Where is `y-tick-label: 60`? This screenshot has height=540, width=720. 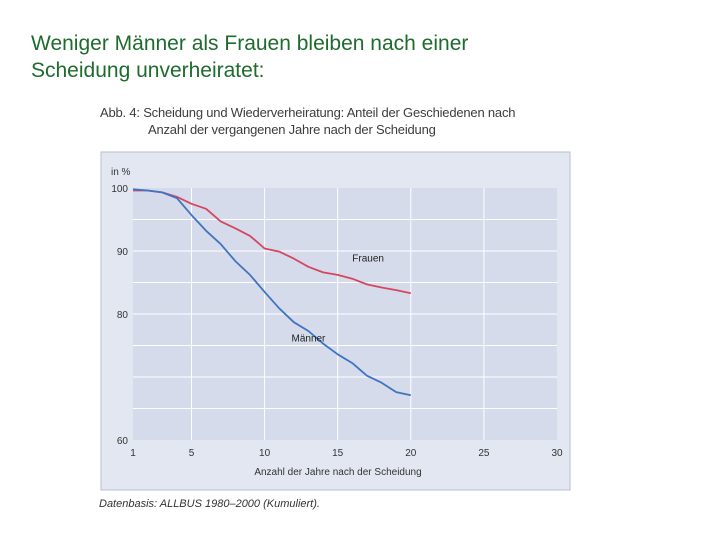
y-tick-label: 60 is located at coordinates (123, 441).